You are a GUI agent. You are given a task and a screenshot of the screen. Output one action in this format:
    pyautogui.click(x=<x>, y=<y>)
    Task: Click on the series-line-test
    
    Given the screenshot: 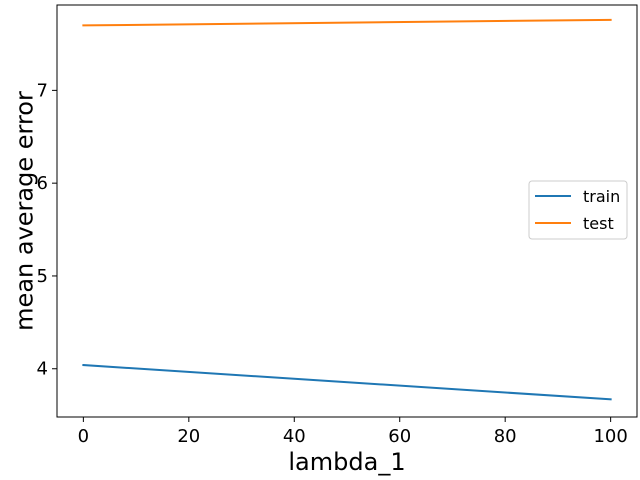 What is the action you would take?
    pyautogui.click(x=347, y=22)
    